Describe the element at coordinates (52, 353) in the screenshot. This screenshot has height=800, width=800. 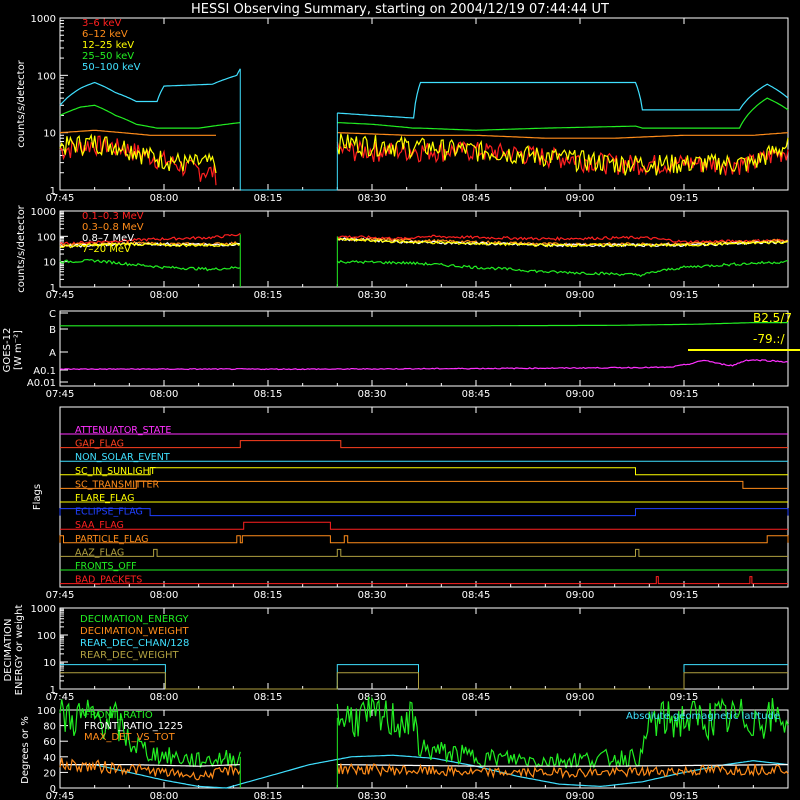
I see `y-tick-label: A` at that location.